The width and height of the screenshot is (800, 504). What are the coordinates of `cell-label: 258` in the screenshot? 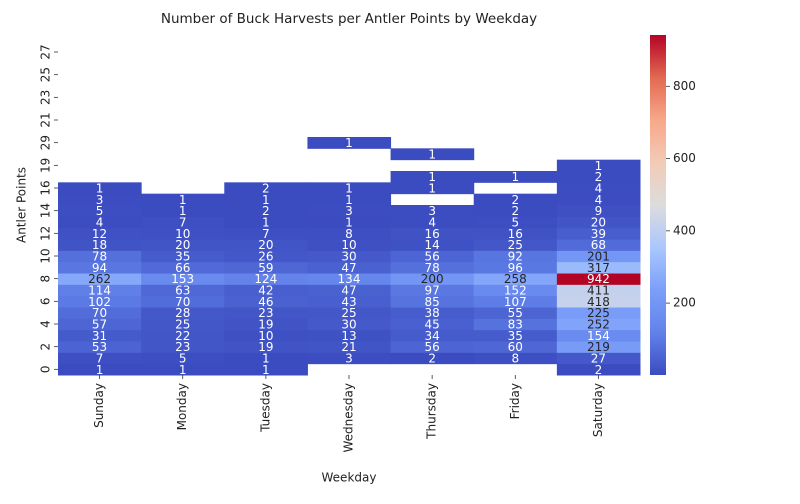 It's located at (515, 279).